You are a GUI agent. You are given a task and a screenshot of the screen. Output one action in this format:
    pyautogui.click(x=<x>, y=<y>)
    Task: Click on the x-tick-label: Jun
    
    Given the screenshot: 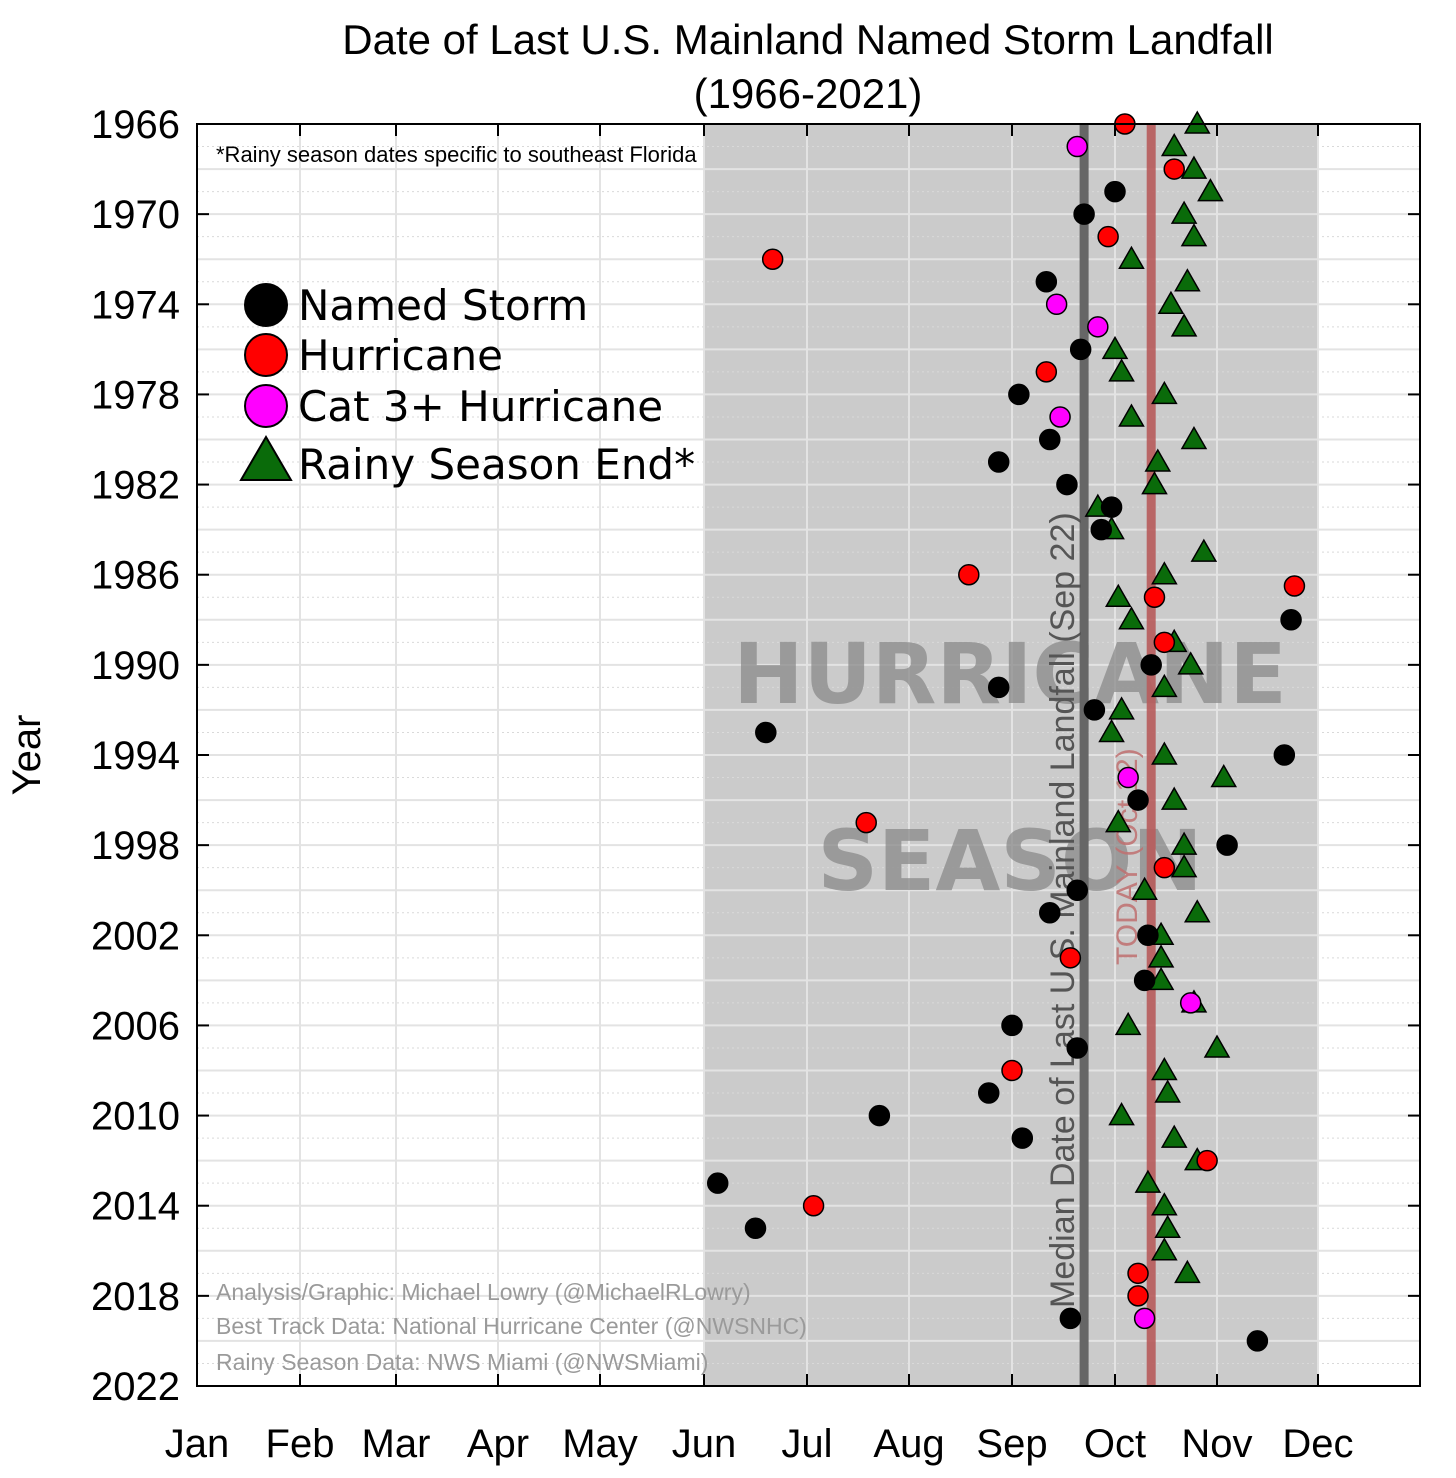 What is the action you would take?
    pyautogui.click(x=704, y=1444)
    